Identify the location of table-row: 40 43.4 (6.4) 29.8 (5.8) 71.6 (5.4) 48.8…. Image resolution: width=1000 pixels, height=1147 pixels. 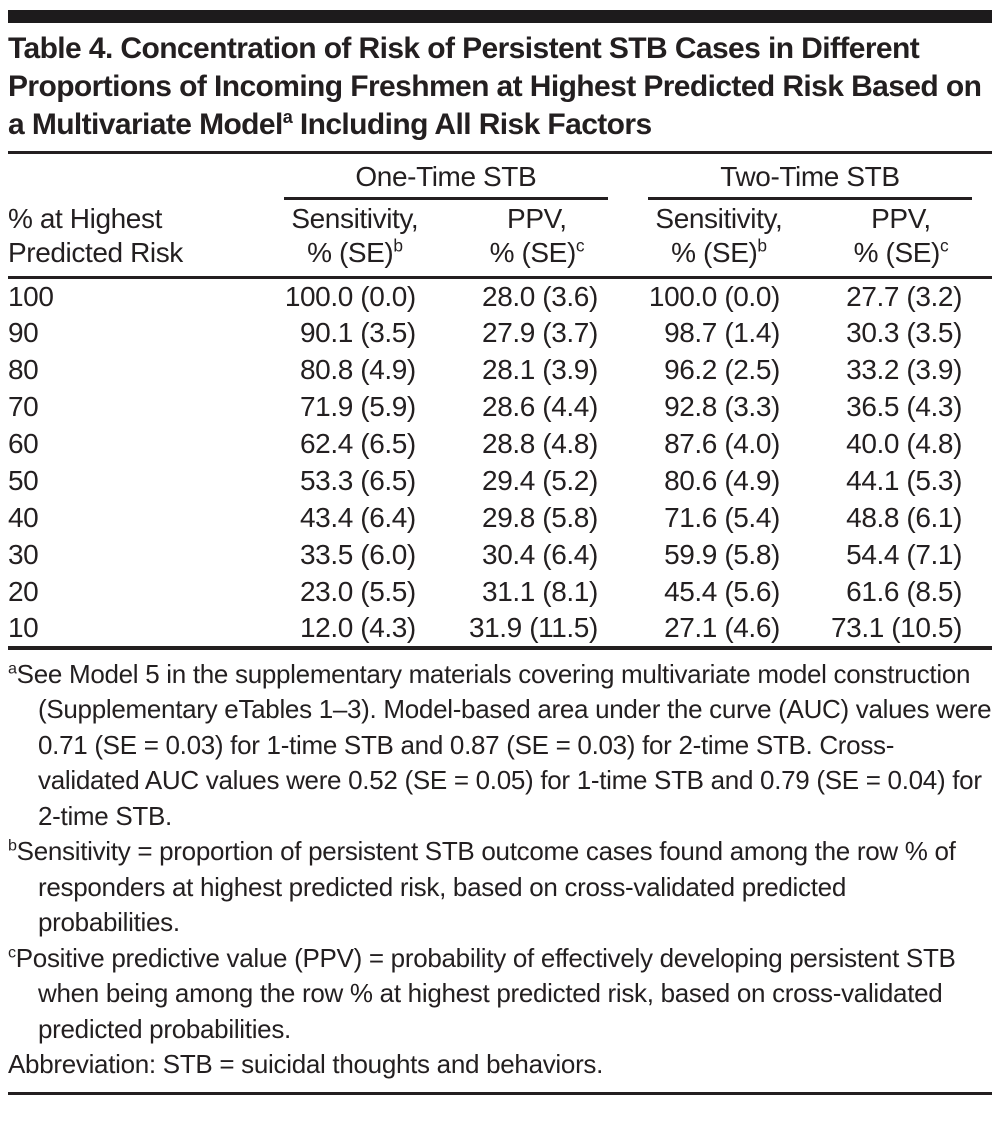
(500, 518).